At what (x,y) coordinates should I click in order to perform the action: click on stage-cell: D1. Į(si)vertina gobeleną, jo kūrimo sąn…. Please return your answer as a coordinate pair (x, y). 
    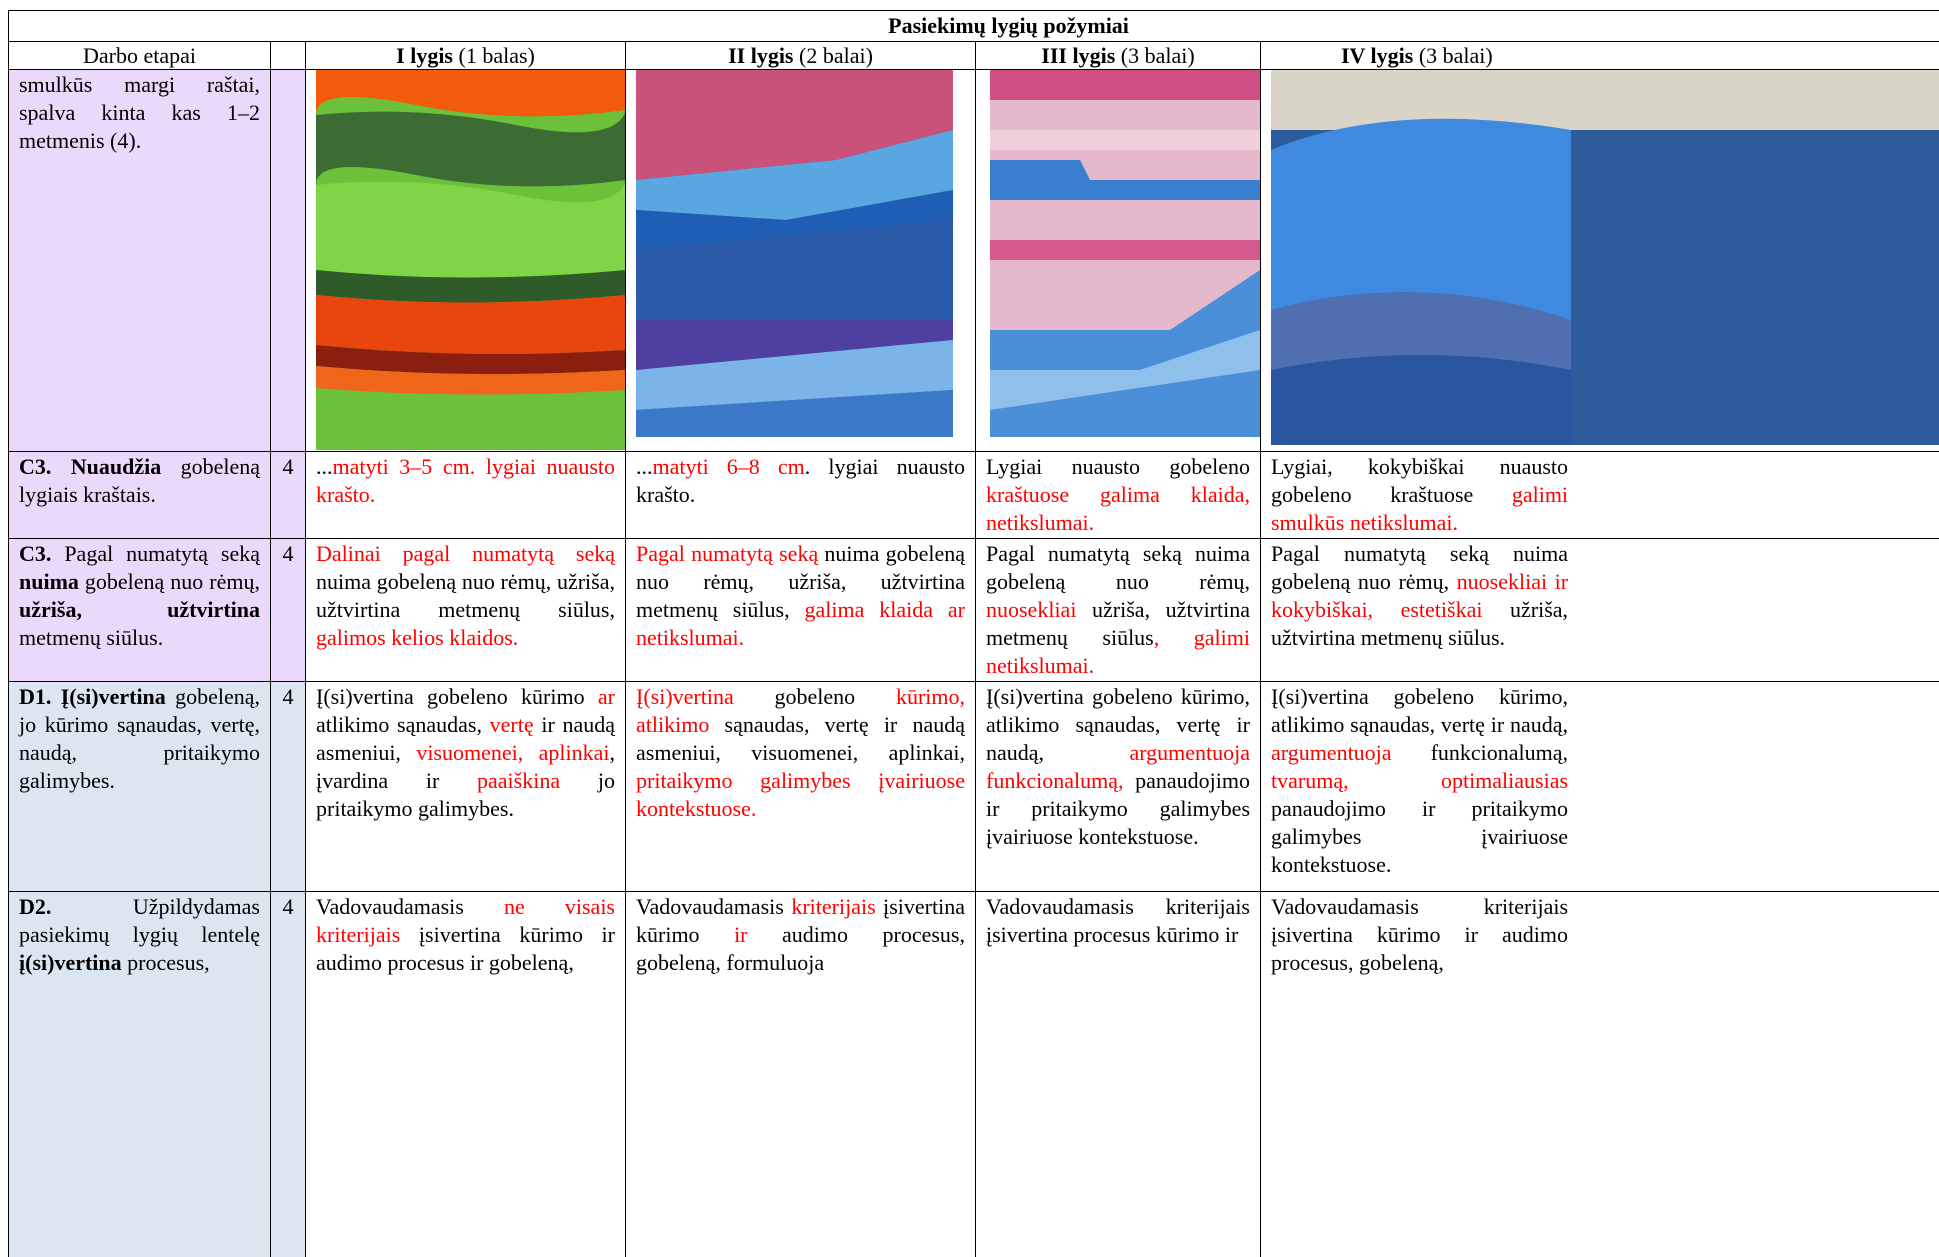
    Looking at the image, I should click on (139, 786).